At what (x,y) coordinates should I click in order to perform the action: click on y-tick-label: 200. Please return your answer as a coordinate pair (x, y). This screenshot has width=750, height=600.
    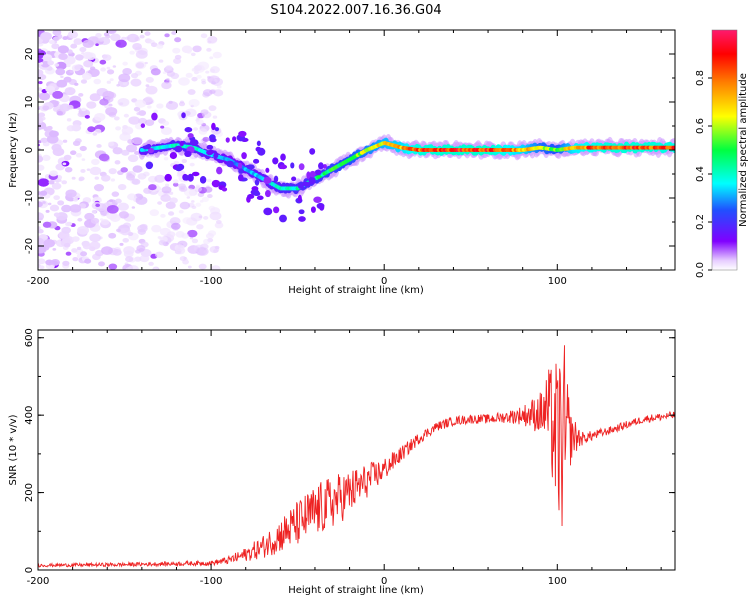
    Looking at the image, I should click on (29, 492).